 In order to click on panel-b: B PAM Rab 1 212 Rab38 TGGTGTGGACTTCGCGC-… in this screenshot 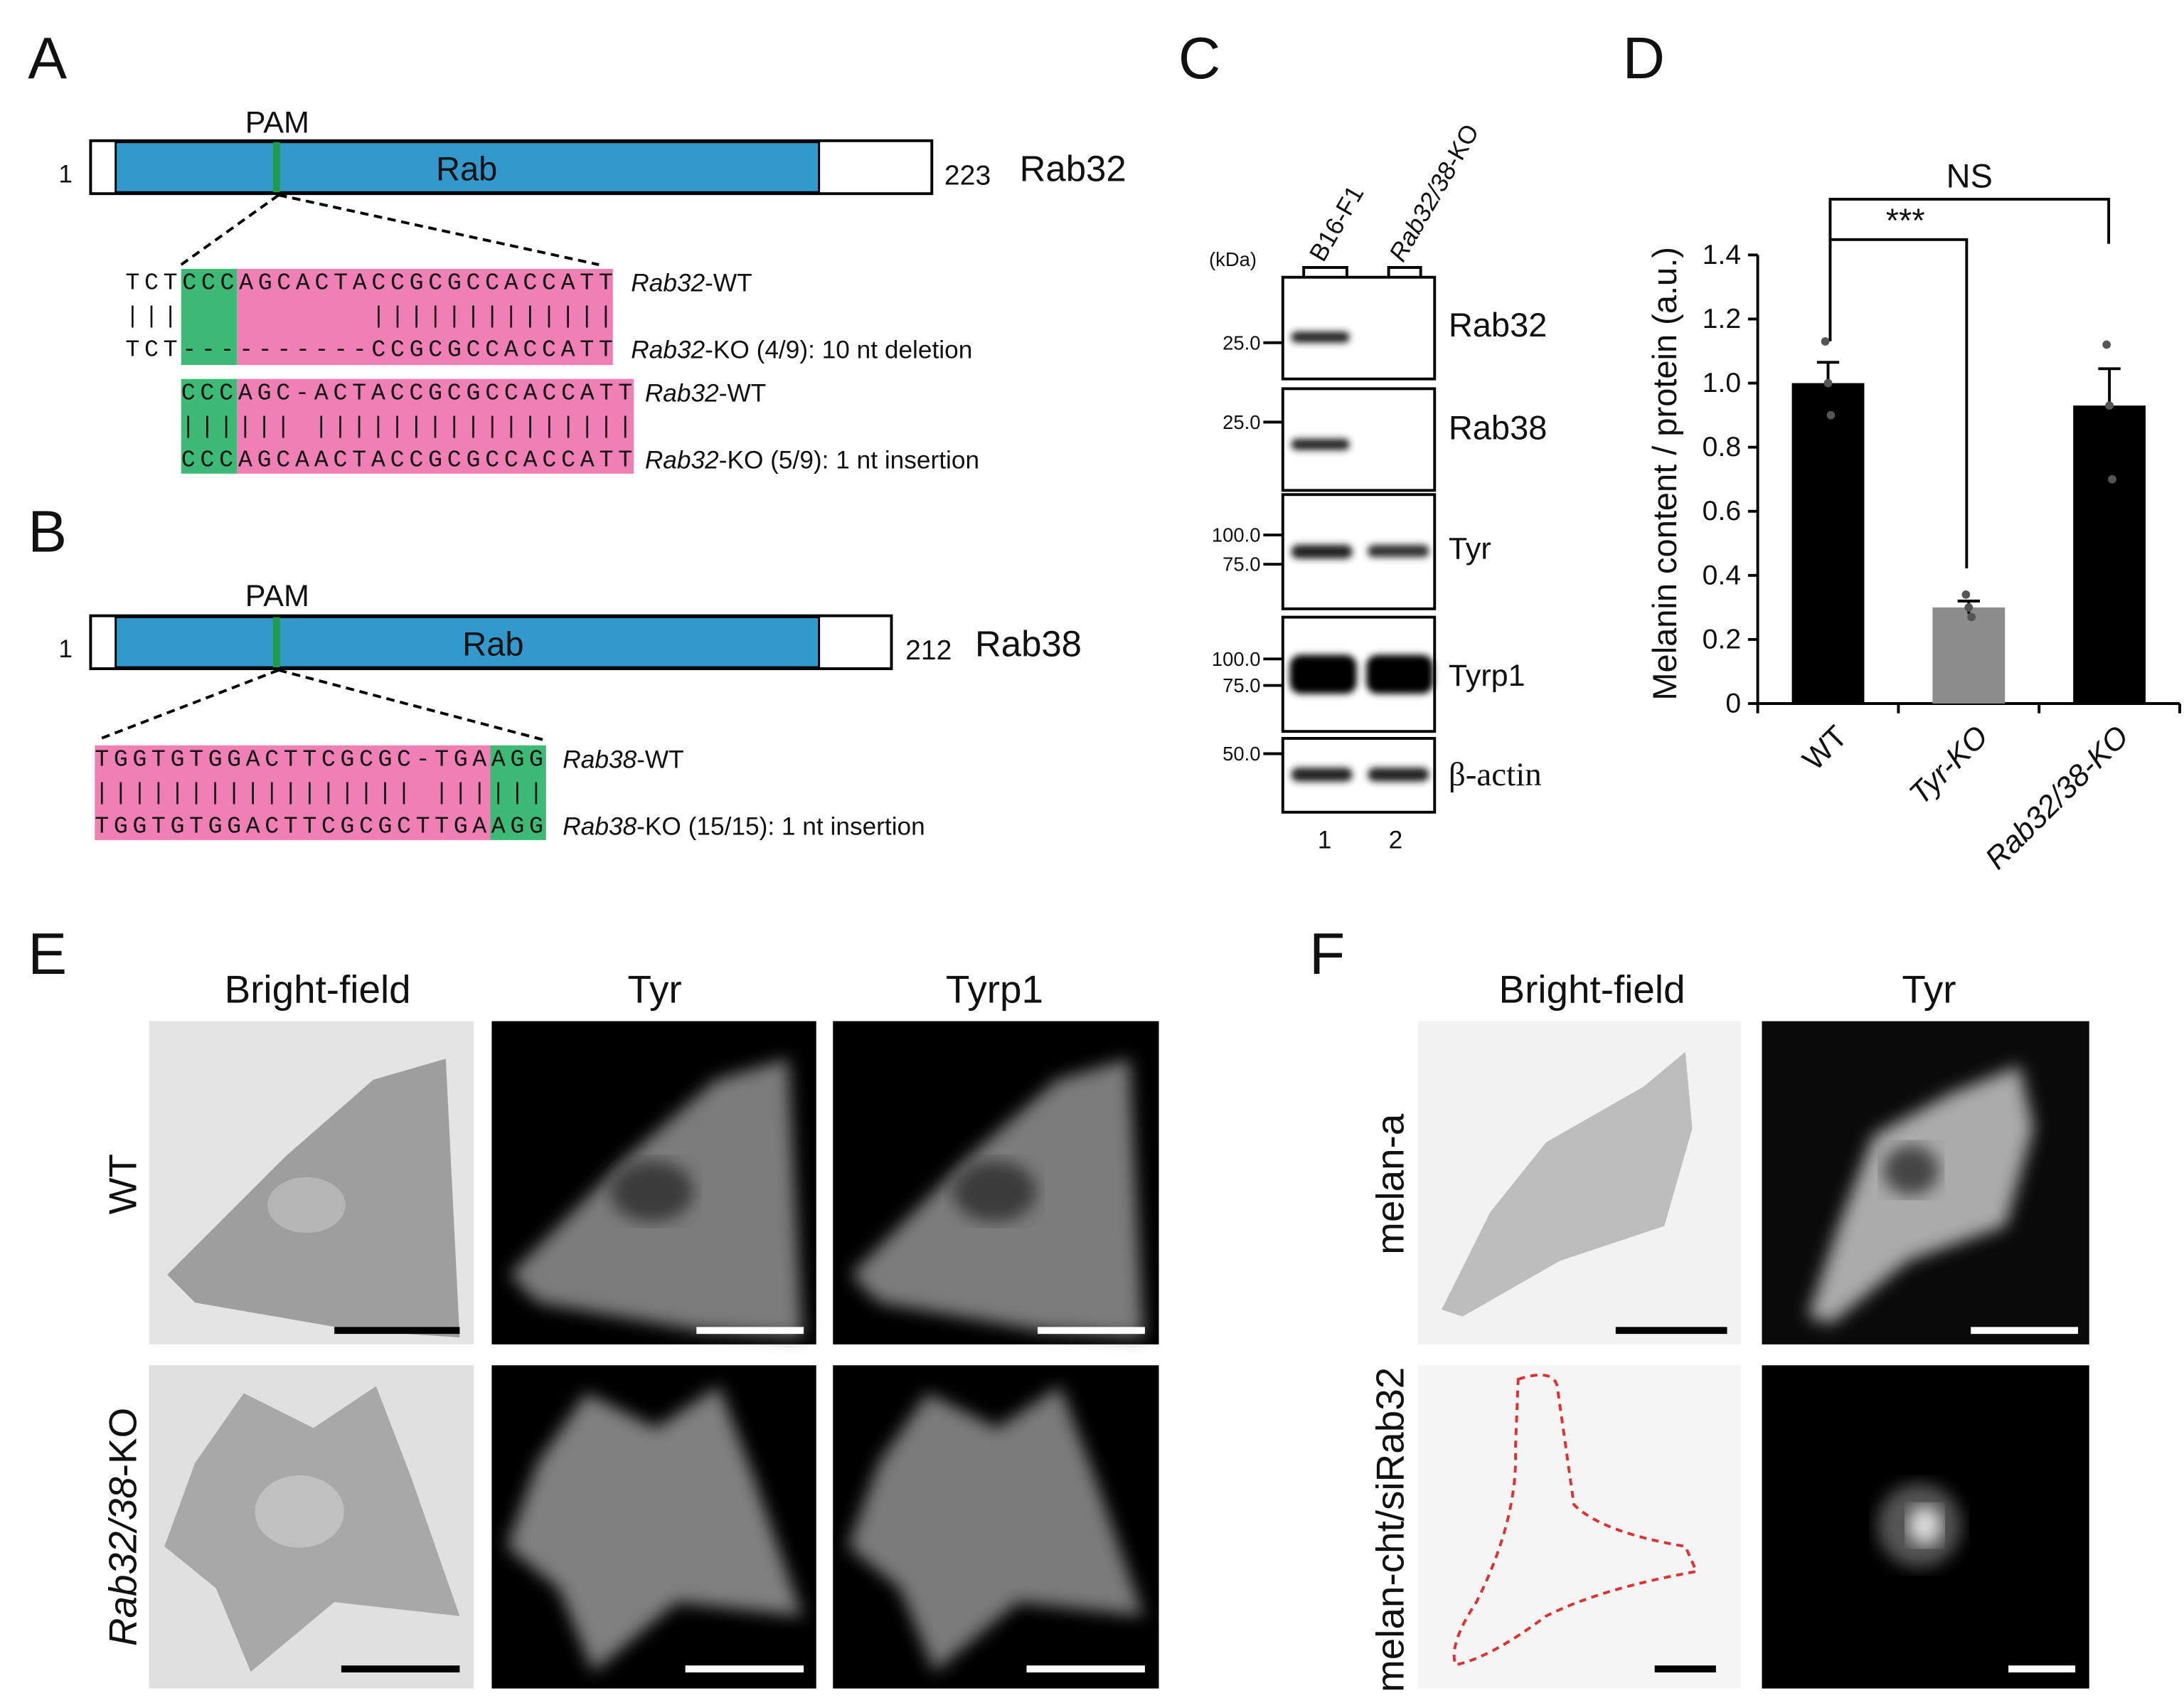, I will do `click(555, 670)`.